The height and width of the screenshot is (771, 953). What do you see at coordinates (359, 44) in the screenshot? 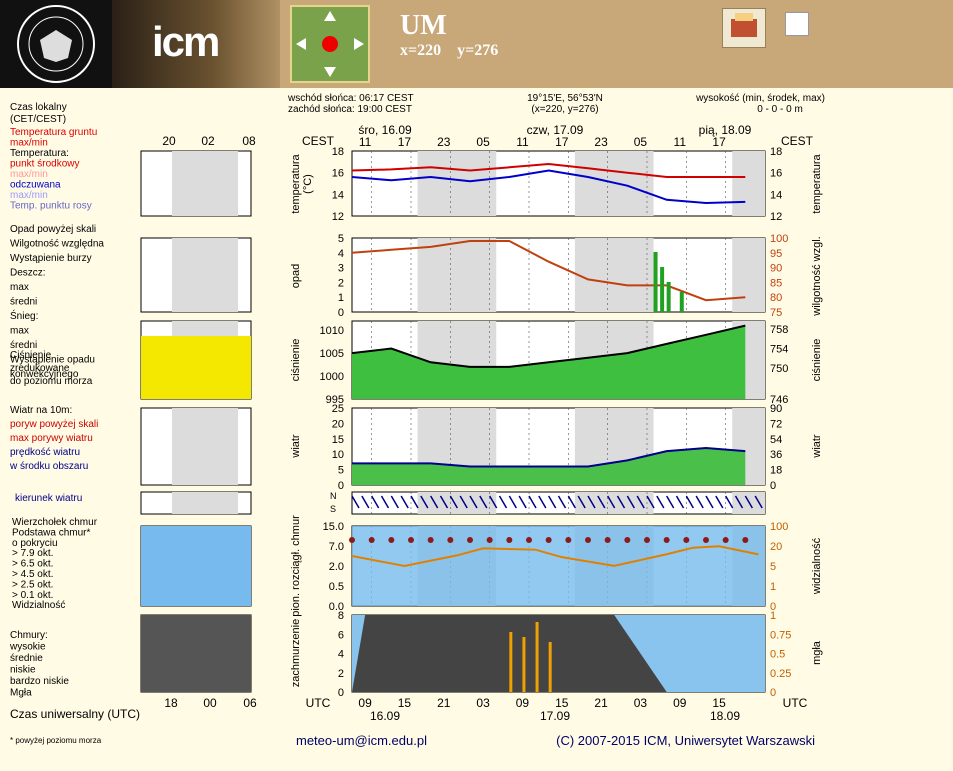
I see `arrow-right-icon` at bounding box center [359, 44].